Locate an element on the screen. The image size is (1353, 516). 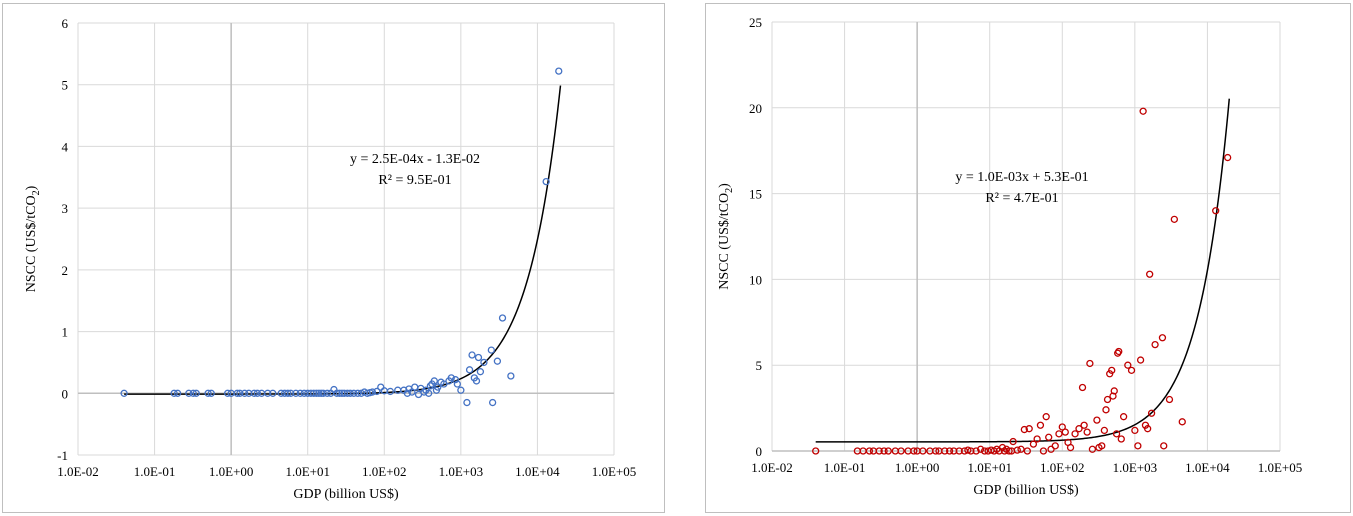
x-tick-label: 1.0E-02 is located at coordinates (772, 467).